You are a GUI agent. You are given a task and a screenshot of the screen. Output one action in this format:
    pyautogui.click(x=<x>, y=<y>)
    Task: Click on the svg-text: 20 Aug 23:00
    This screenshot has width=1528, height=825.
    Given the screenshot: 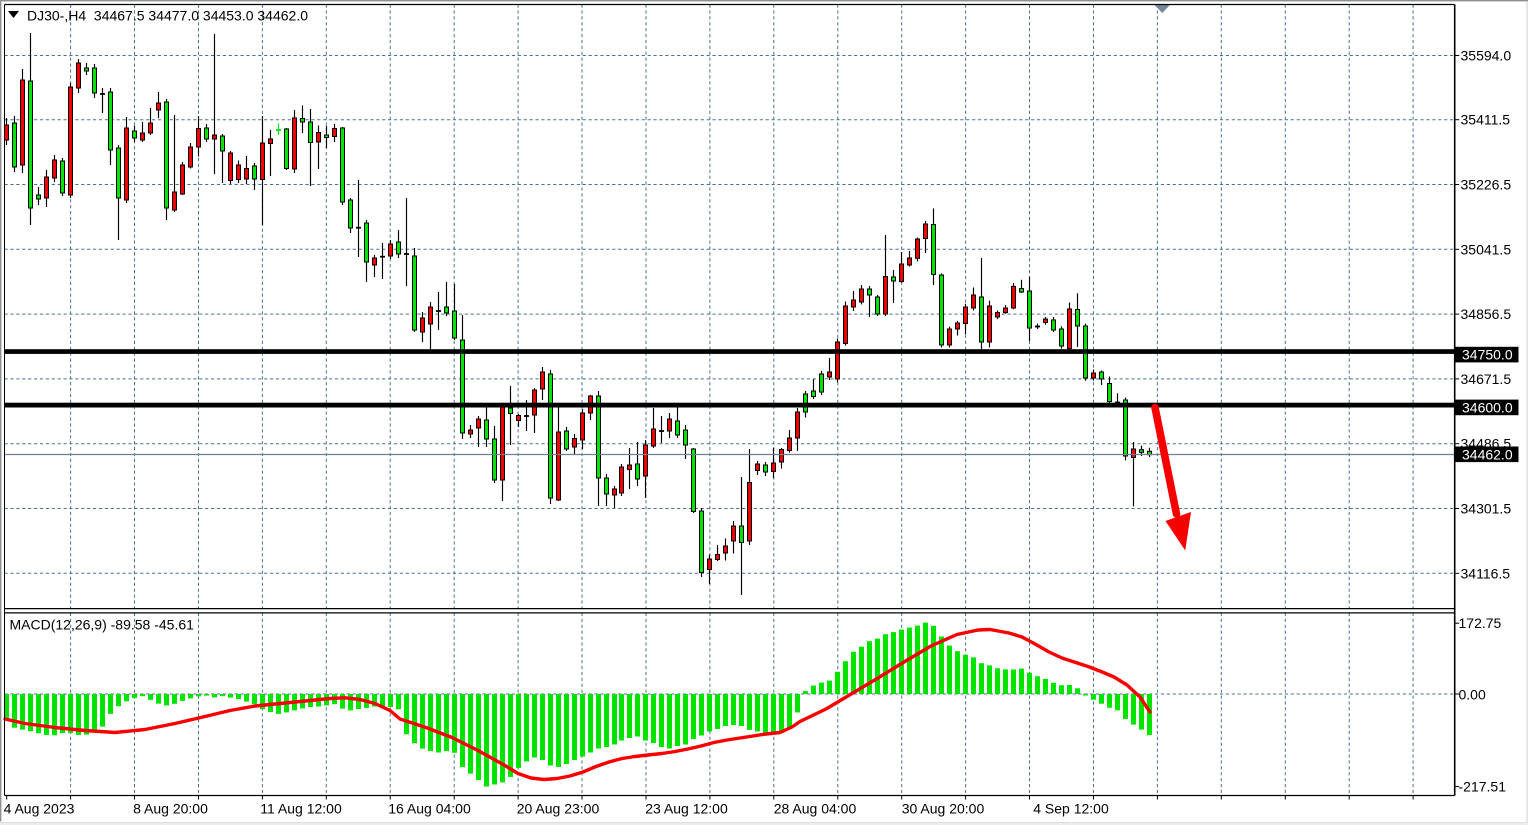 What is the action you would take?
    pyautogui.click(x=558, y=809)
    